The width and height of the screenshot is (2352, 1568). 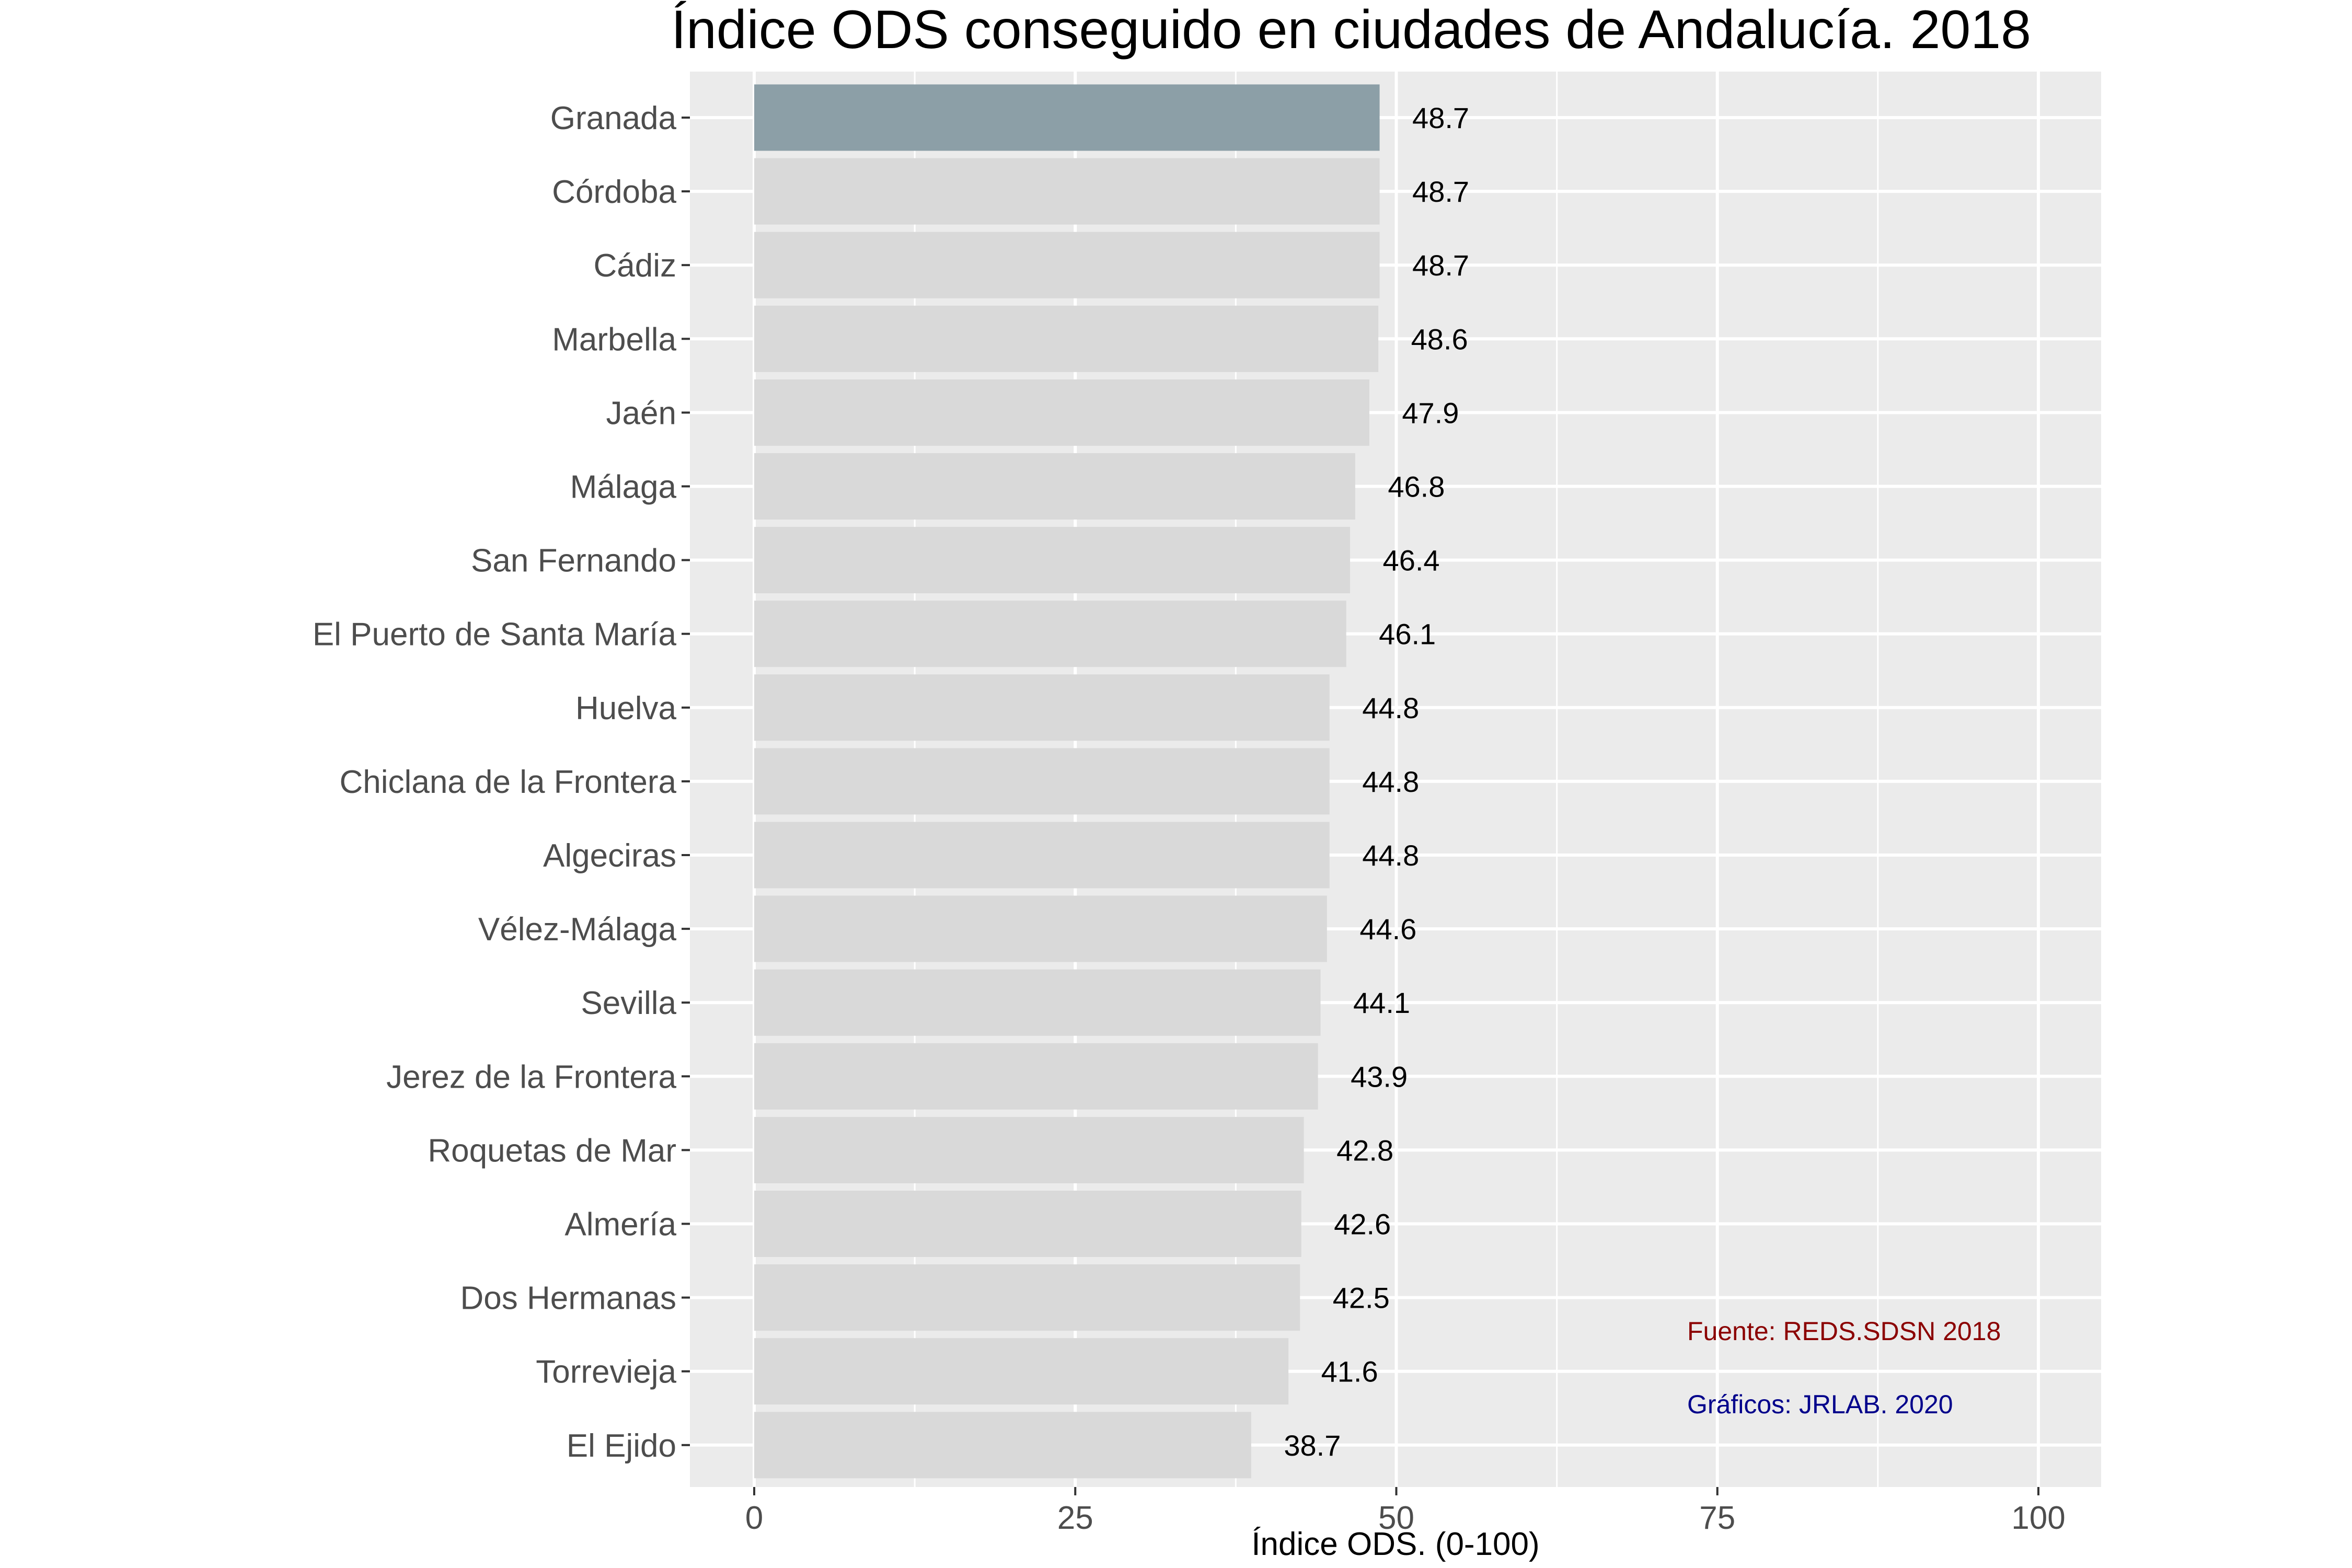 What do you see at coordinates (1075, 1518) in the screenshot?
I see `x-tick-label: 25` at bounding box center [1075, 1518].